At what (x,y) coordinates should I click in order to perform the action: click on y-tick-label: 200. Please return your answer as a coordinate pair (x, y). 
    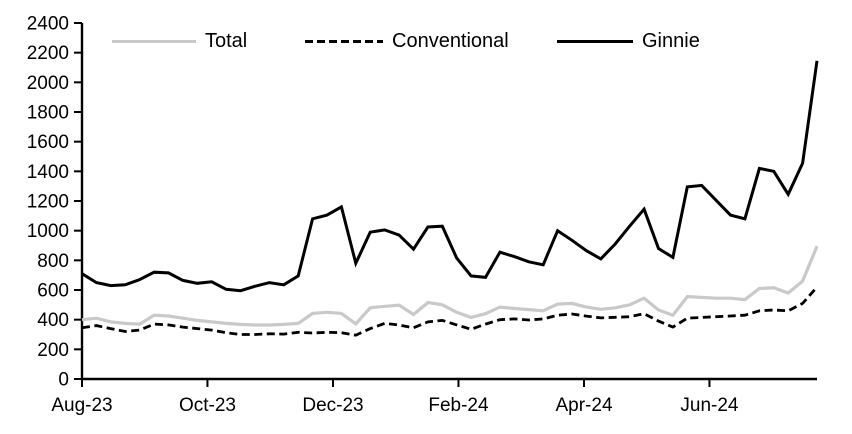
    Looking at the image, I should click on (53, 350).